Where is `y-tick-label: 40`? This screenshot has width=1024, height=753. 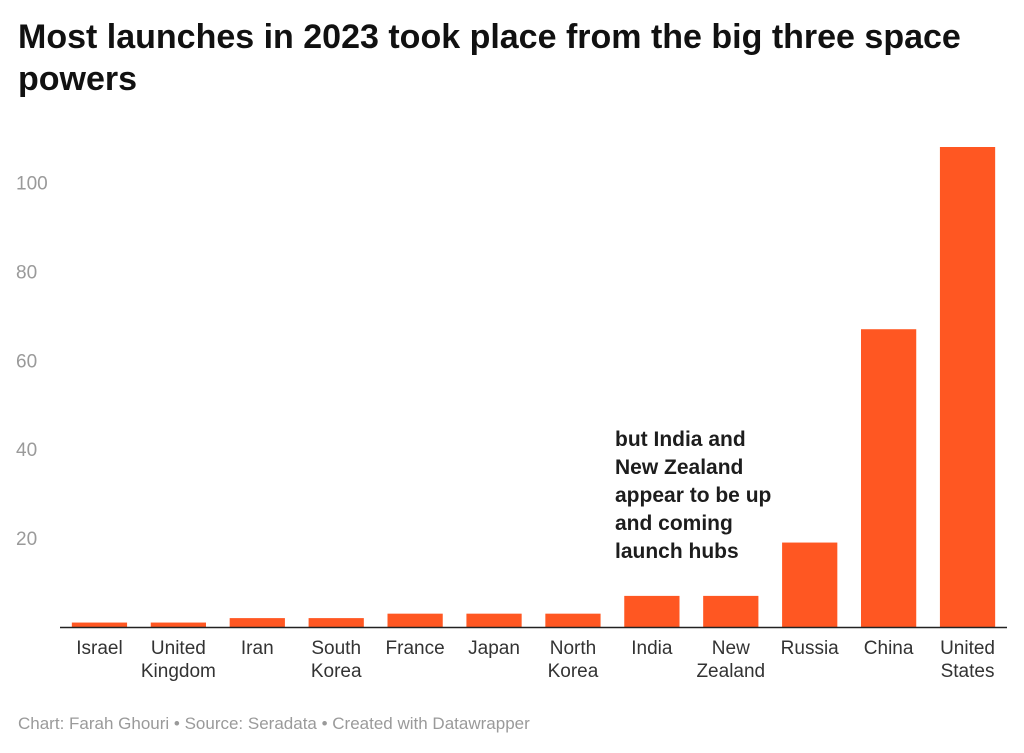
y-tick-label: 40 is located at coordinates (26, 450).